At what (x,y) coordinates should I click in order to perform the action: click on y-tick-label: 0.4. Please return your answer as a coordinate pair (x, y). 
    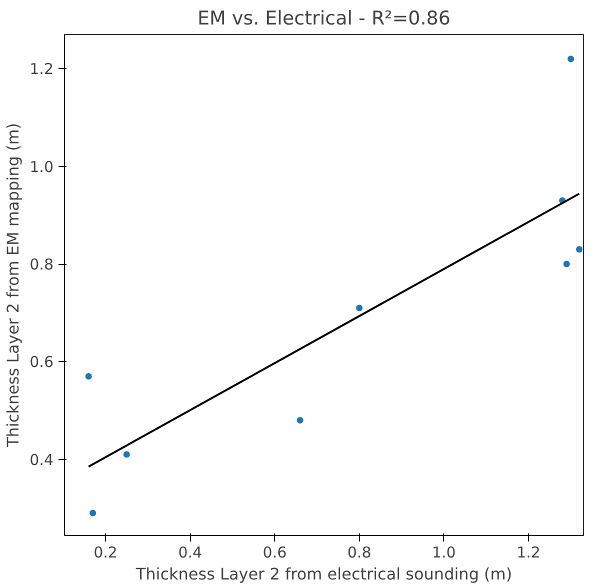
    Looking at the image, I should click on (42, 459).